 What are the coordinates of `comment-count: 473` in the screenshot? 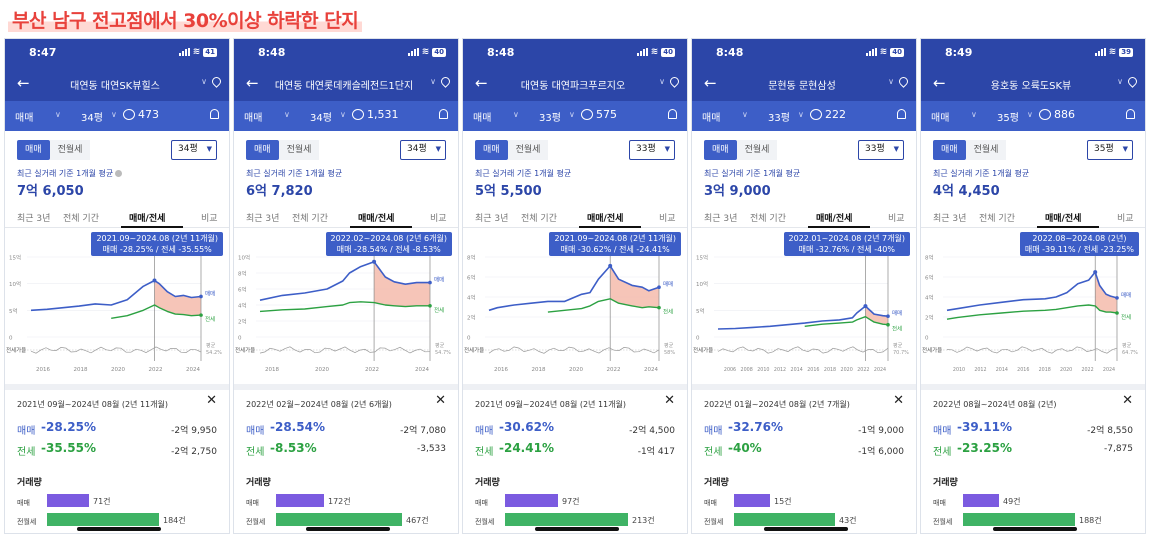 It's located at (148, 114).